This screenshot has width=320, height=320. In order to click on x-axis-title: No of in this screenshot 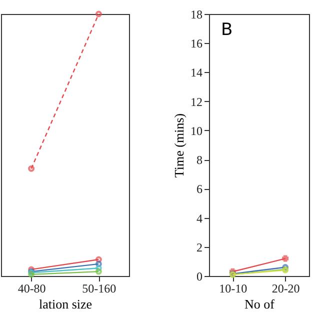, I will do `click(260, 304)`.